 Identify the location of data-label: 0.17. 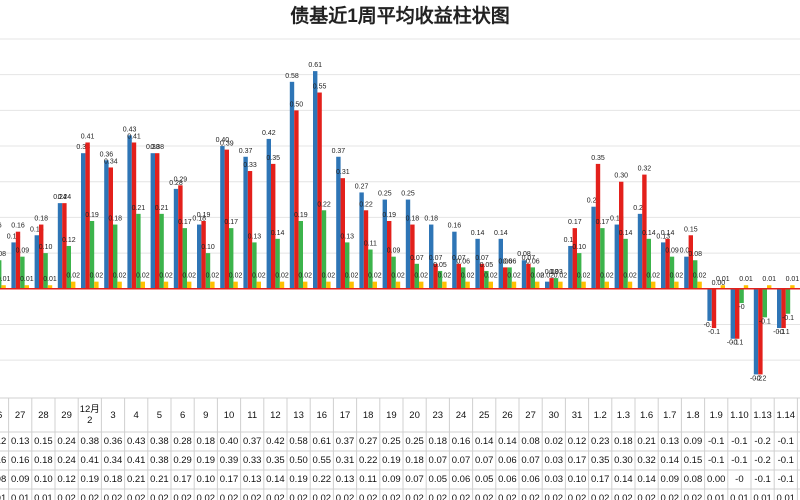
(231, 222).